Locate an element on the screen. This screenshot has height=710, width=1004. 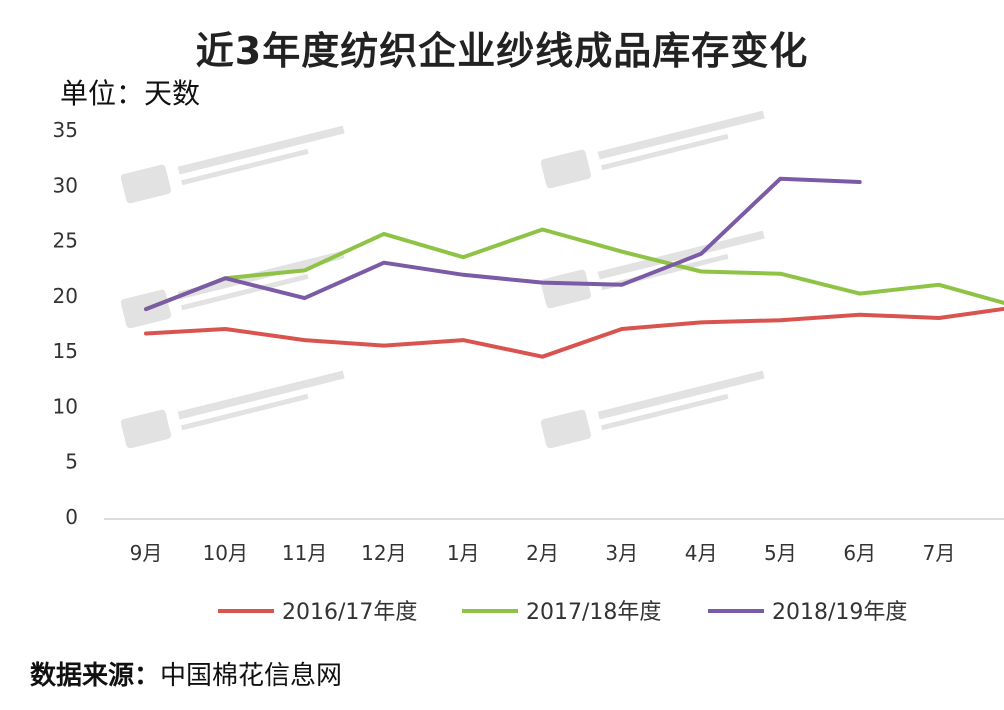
legend-item: 2016/17年度 is located at coordinates (317, 612).